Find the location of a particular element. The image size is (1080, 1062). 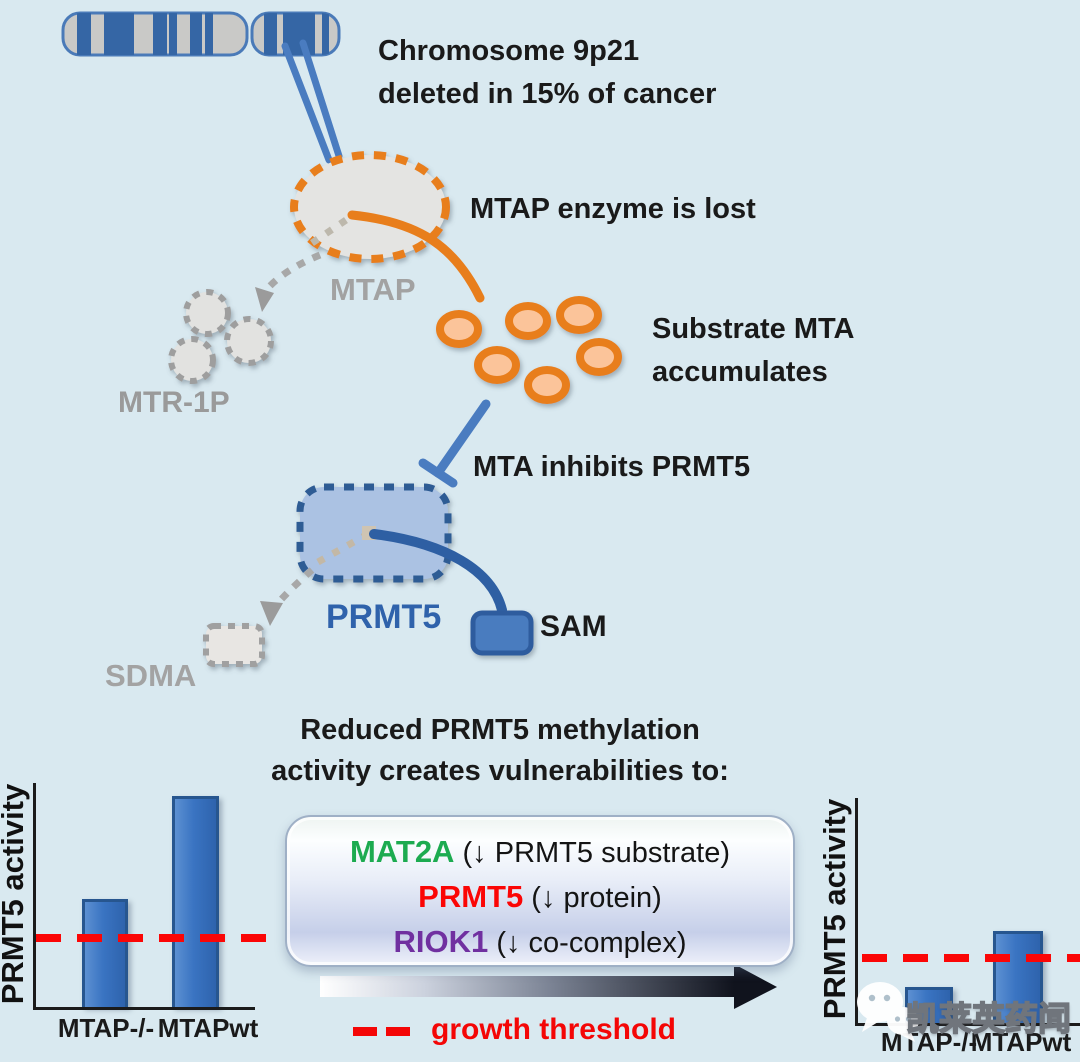

left-chart-bar-mtap-wt is located at coordinates (195, 901).